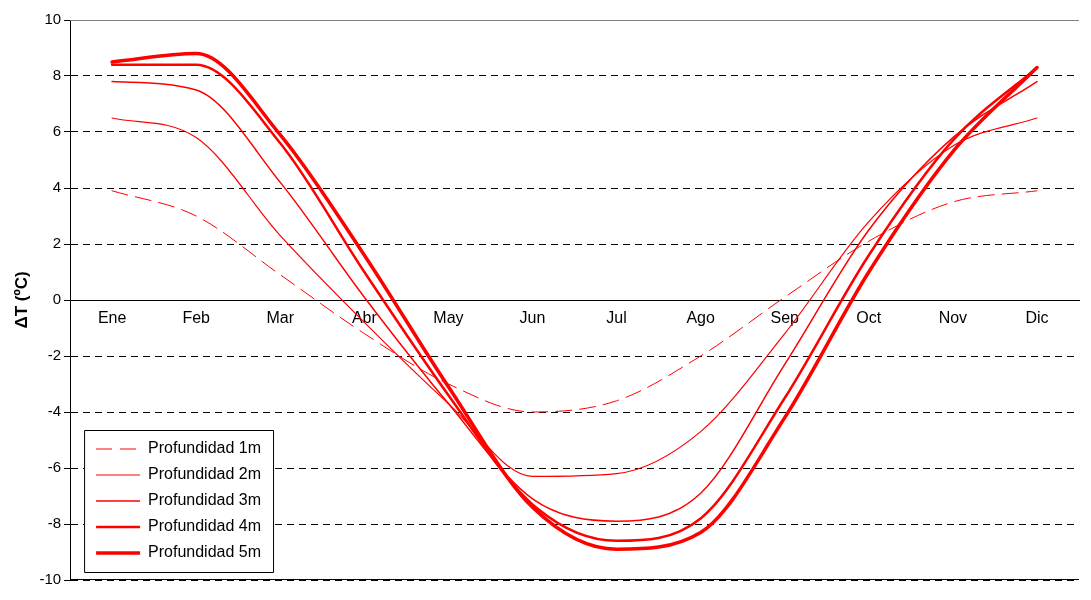 The image size is (1091, 600). Describe the element at coordinates (53, 19) in the screenshot. I see `y-tick-label: 10` at that location.